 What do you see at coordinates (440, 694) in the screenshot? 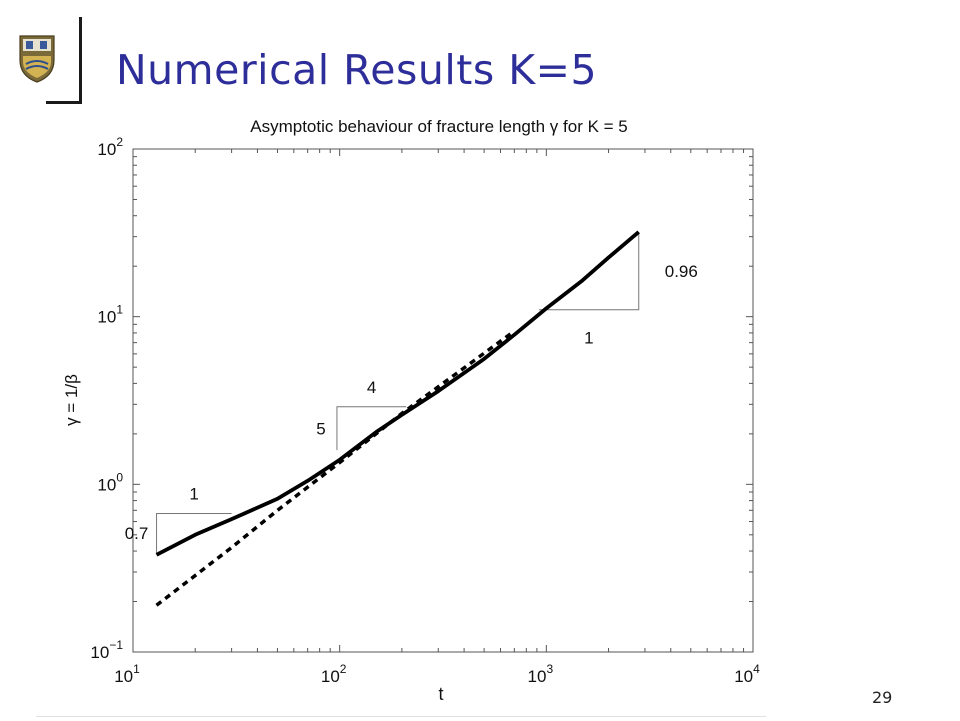
I see `x-axis-label: t` at bounding box center [440, 694].